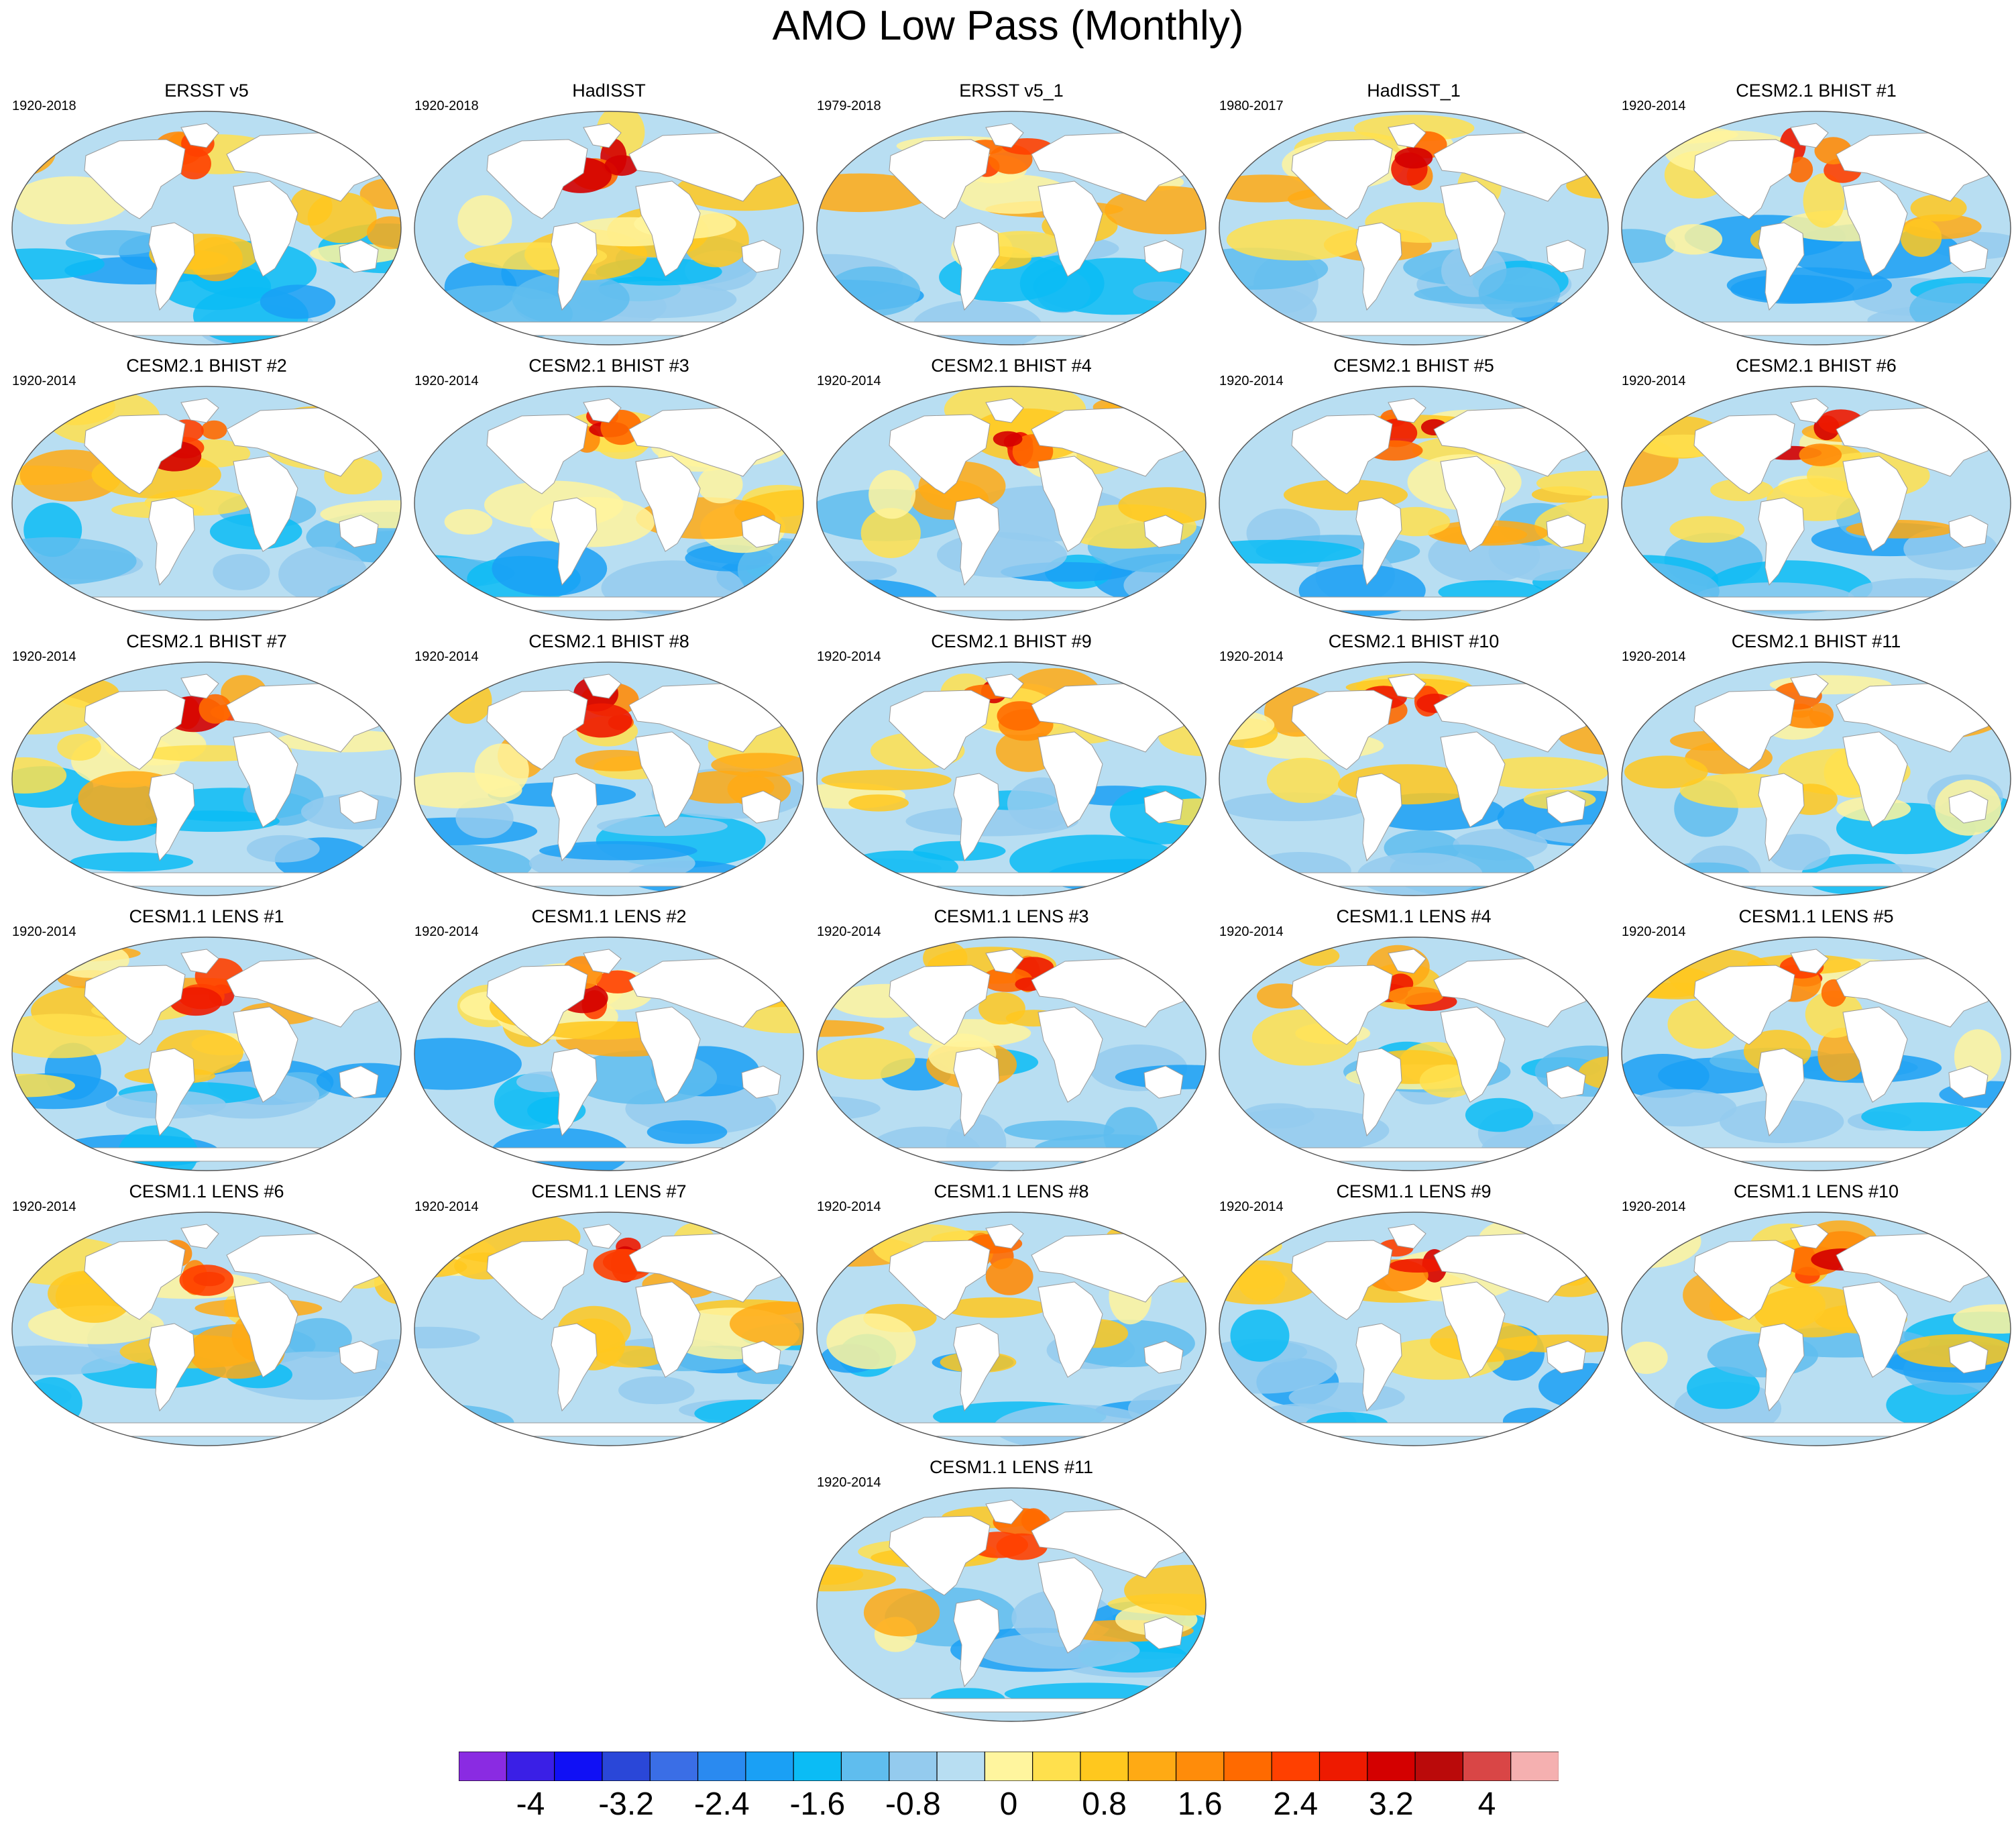  I want to click on colorbar-tick-label: 0, so click(1008, 1804).